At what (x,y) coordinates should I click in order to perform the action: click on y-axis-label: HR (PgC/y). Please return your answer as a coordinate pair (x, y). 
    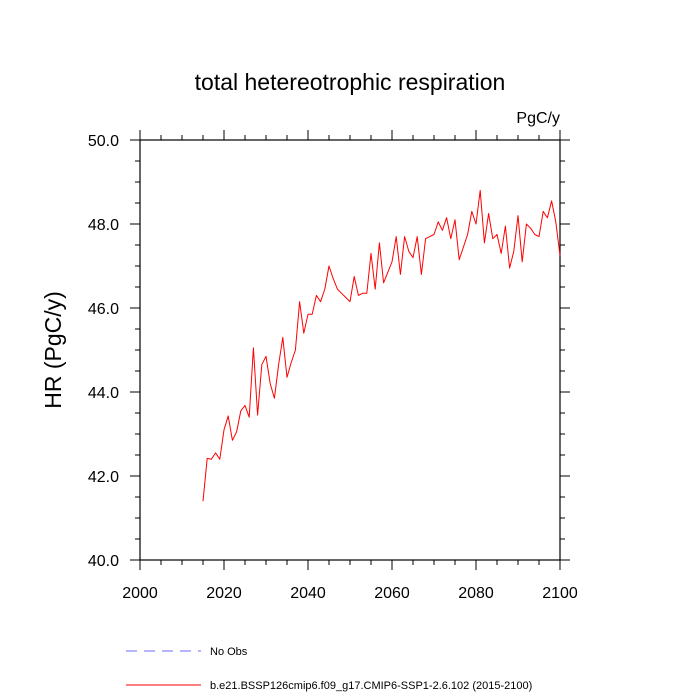
    Looking at the image, I should click on (53, 350).